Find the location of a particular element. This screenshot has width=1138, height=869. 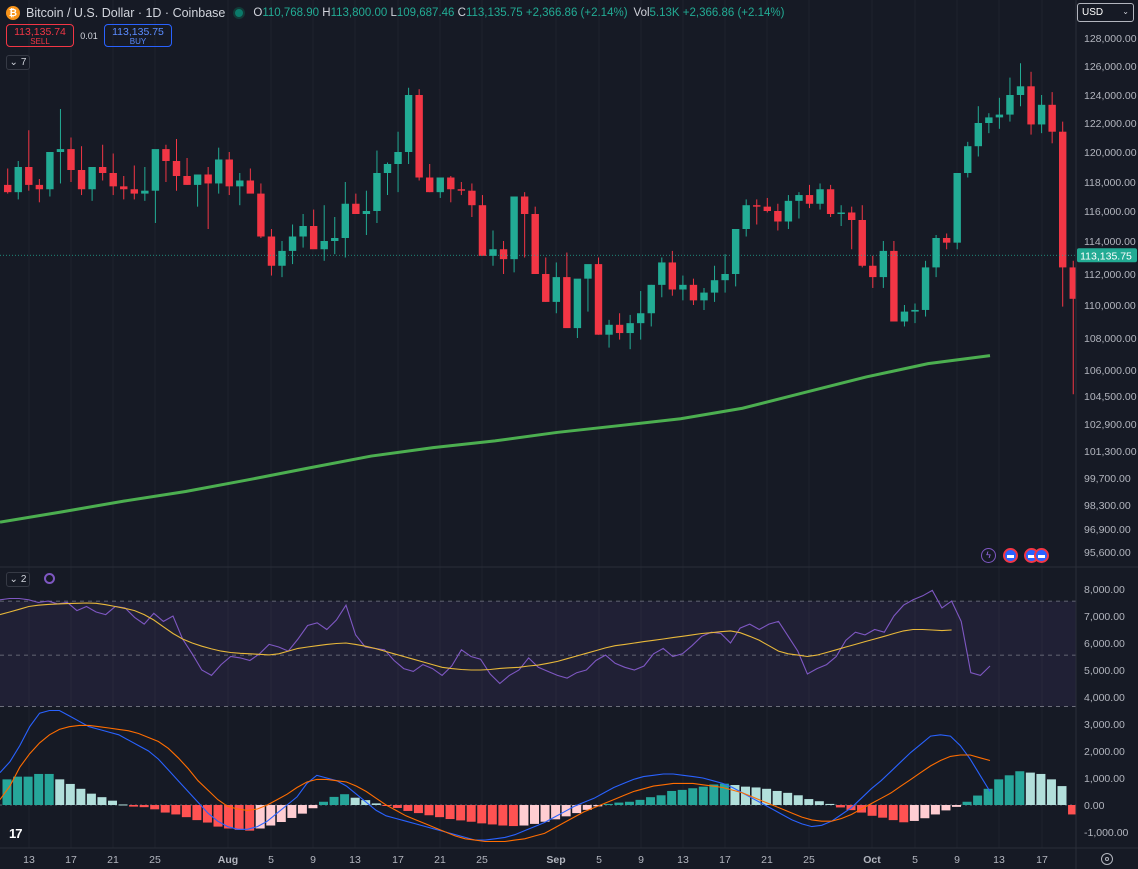

chevron-down-icon: ⌄ is located at coordinates (13, 62).